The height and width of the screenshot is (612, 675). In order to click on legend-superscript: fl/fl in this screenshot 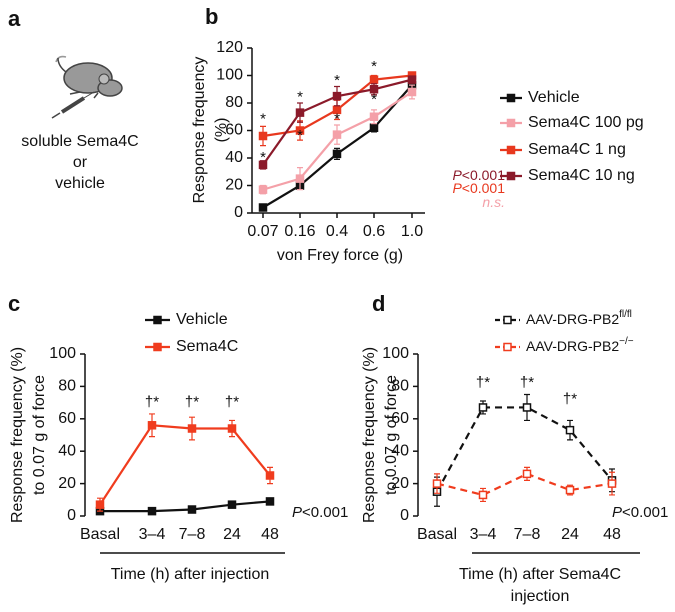, I will do `click(625, 314)`.